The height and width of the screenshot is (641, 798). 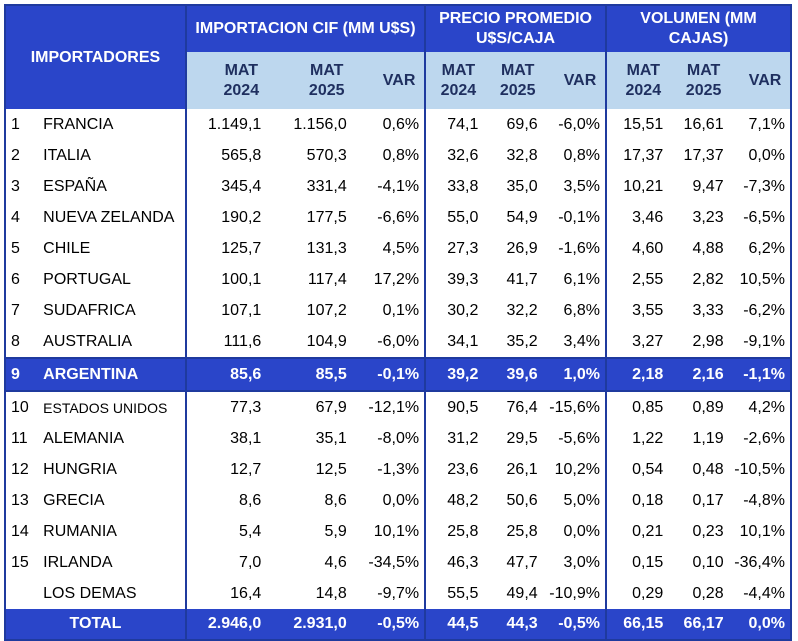 I want to click on importer: ITALIA, so click(x=67, y=155).